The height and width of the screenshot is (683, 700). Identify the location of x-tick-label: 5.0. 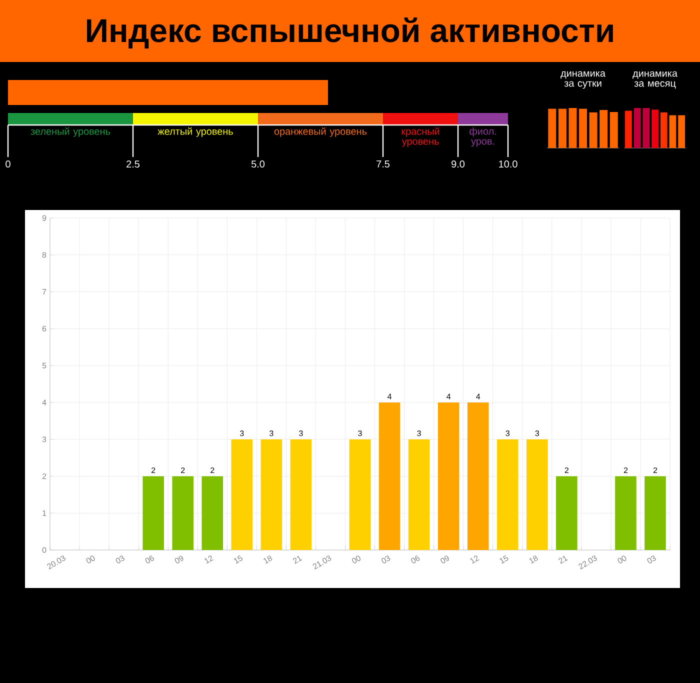
(258, 164).